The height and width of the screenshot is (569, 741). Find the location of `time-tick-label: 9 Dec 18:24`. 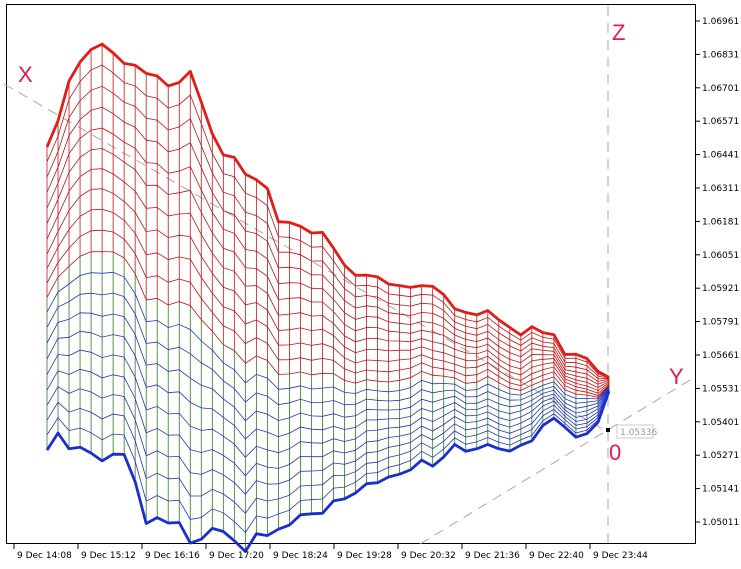

time-tick-label: 9 Dec 18:24 is located at coordinates (300, 556).